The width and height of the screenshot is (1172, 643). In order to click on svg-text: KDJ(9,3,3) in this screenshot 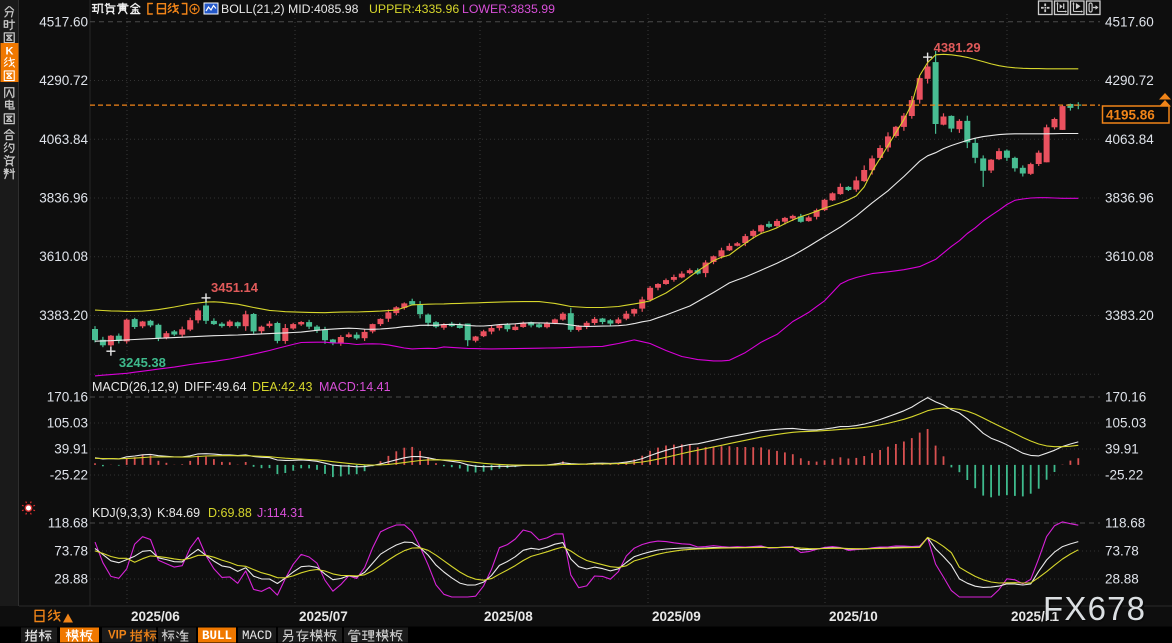, I will do `click(122, 513)`.